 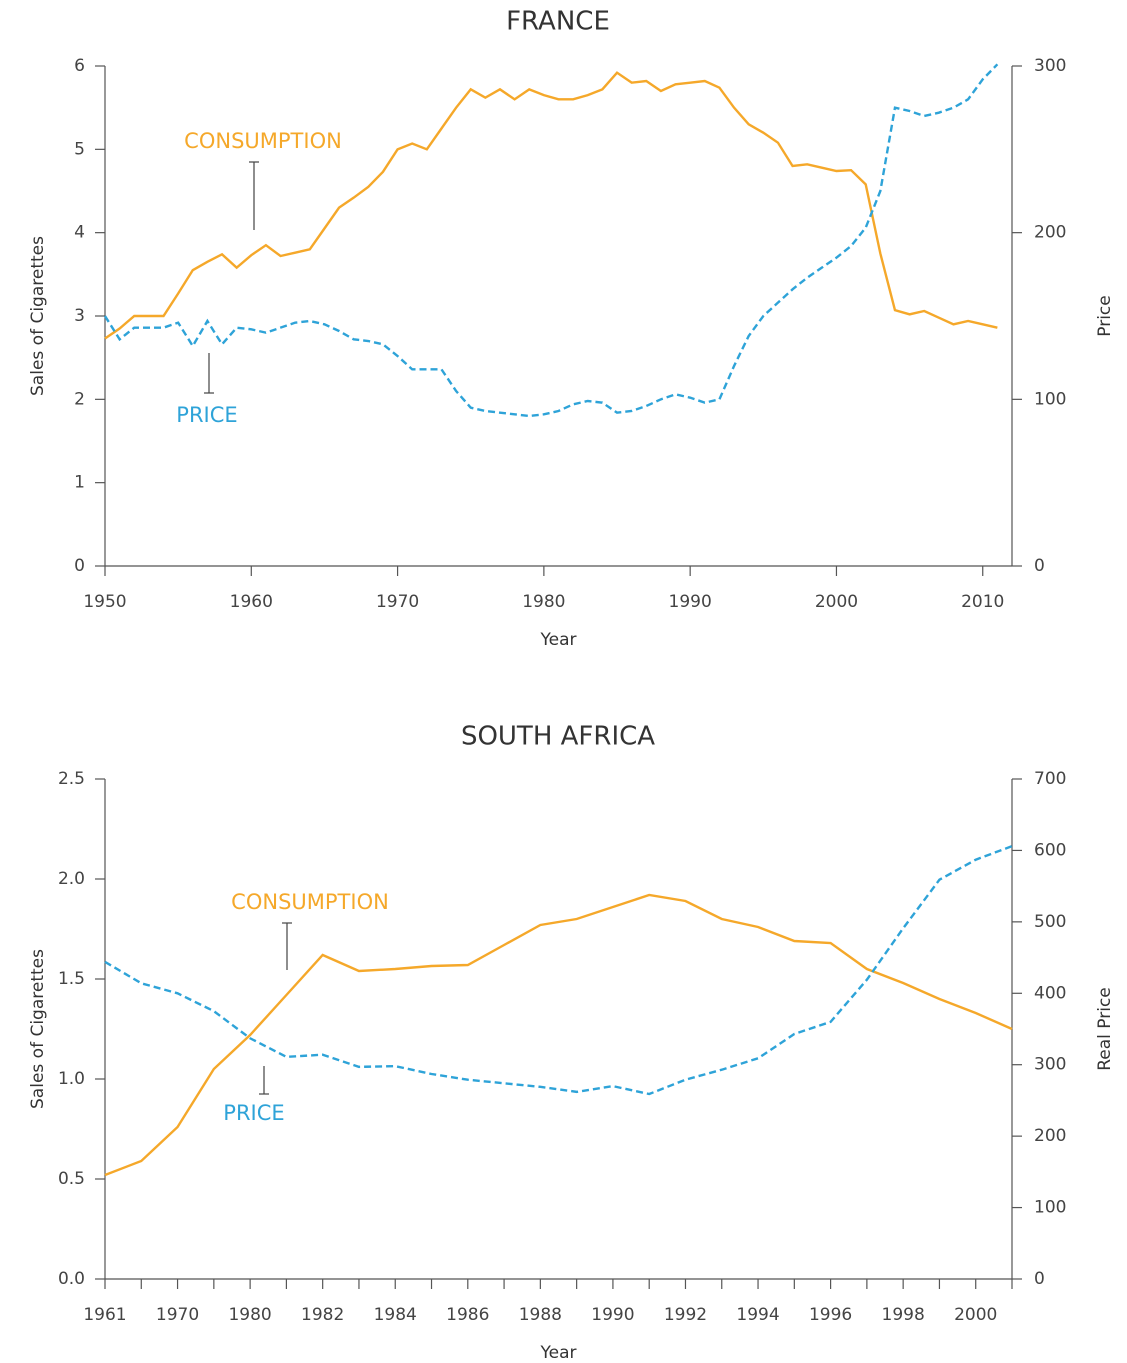 I want to click on y2-tick-label: 700, so click(x=1050, y=779).